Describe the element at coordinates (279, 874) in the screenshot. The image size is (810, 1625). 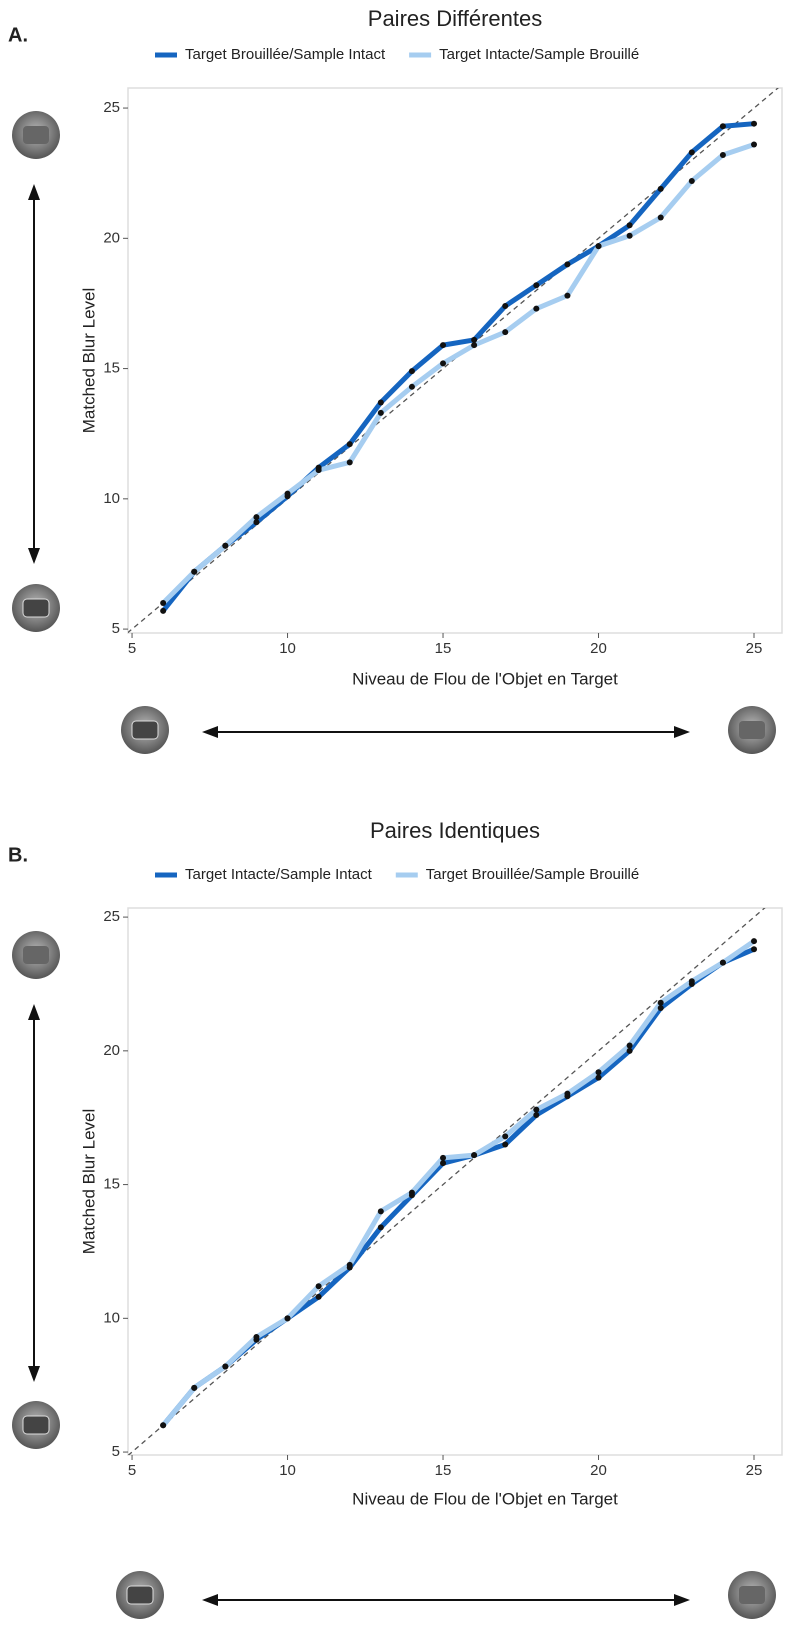
I see `legend-label: Target Intacte/Sample Intact` at that location.